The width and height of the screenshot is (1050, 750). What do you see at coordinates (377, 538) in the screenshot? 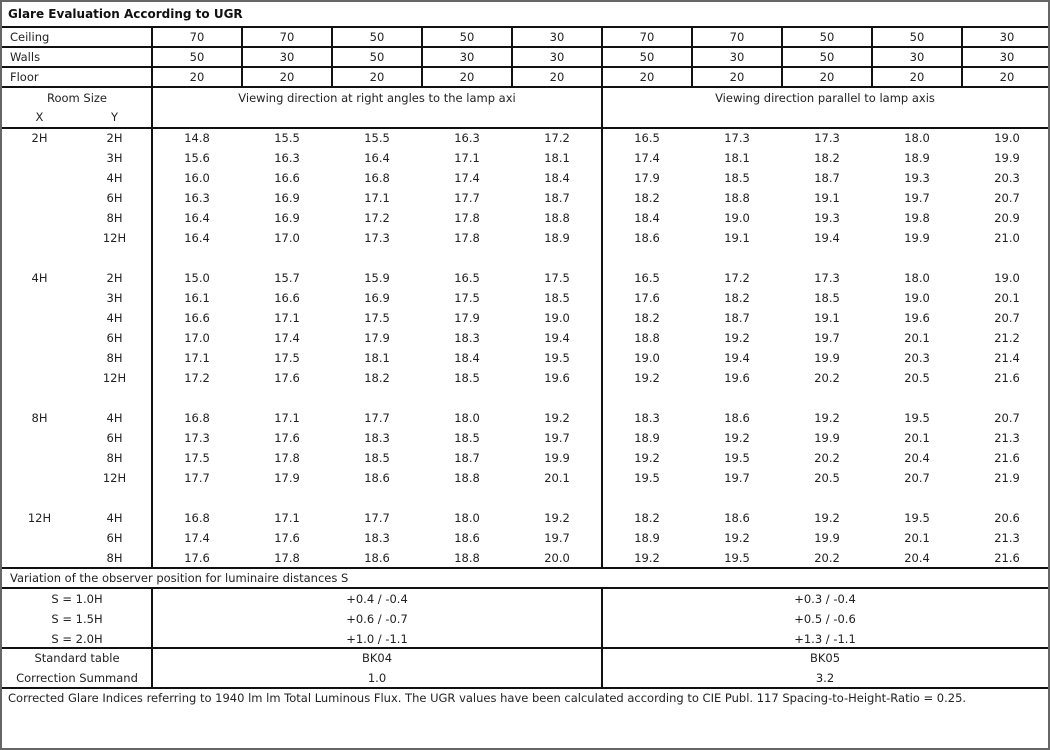
I see `ugr-value: 18.3` at bounding box center [377, 538].